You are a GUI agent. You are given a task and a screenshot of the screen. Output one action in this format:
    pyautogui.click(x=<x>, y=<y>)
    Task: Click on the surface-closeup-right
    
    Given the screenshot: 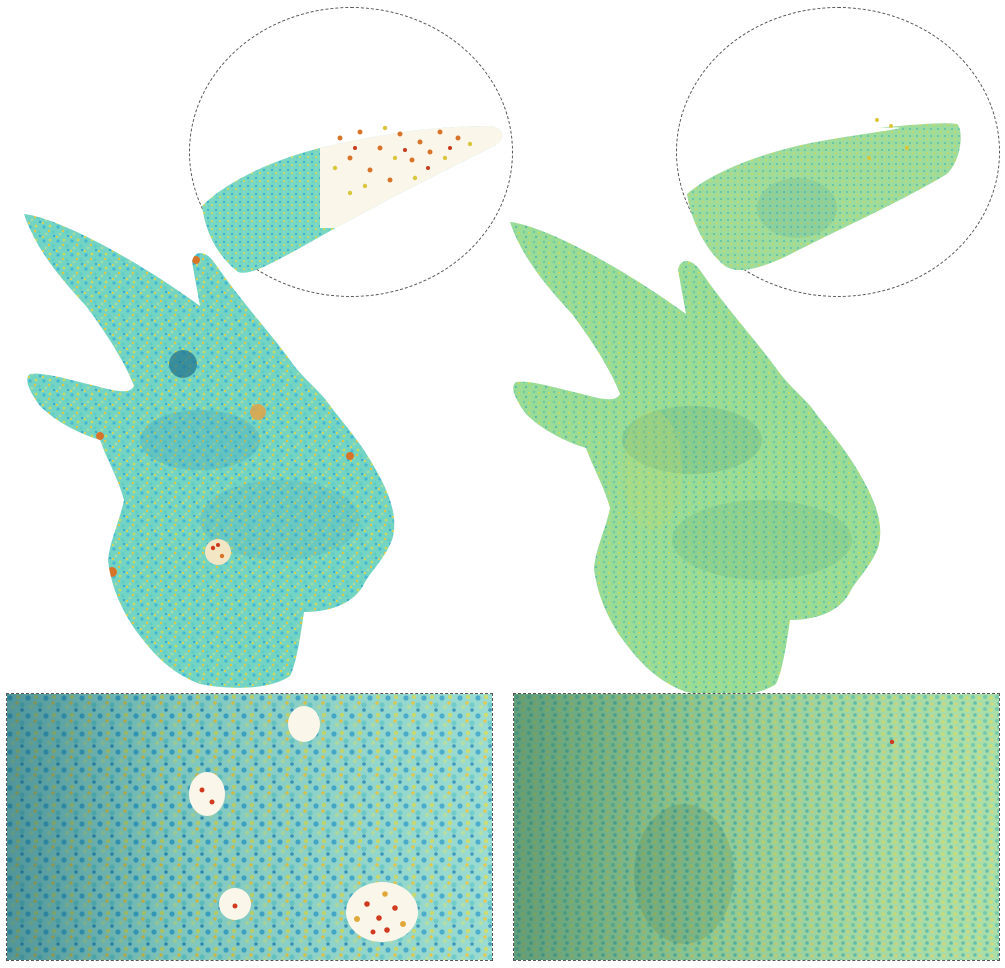 What is the action you would take?
    pyautogui.click(x=756, y=827)
    